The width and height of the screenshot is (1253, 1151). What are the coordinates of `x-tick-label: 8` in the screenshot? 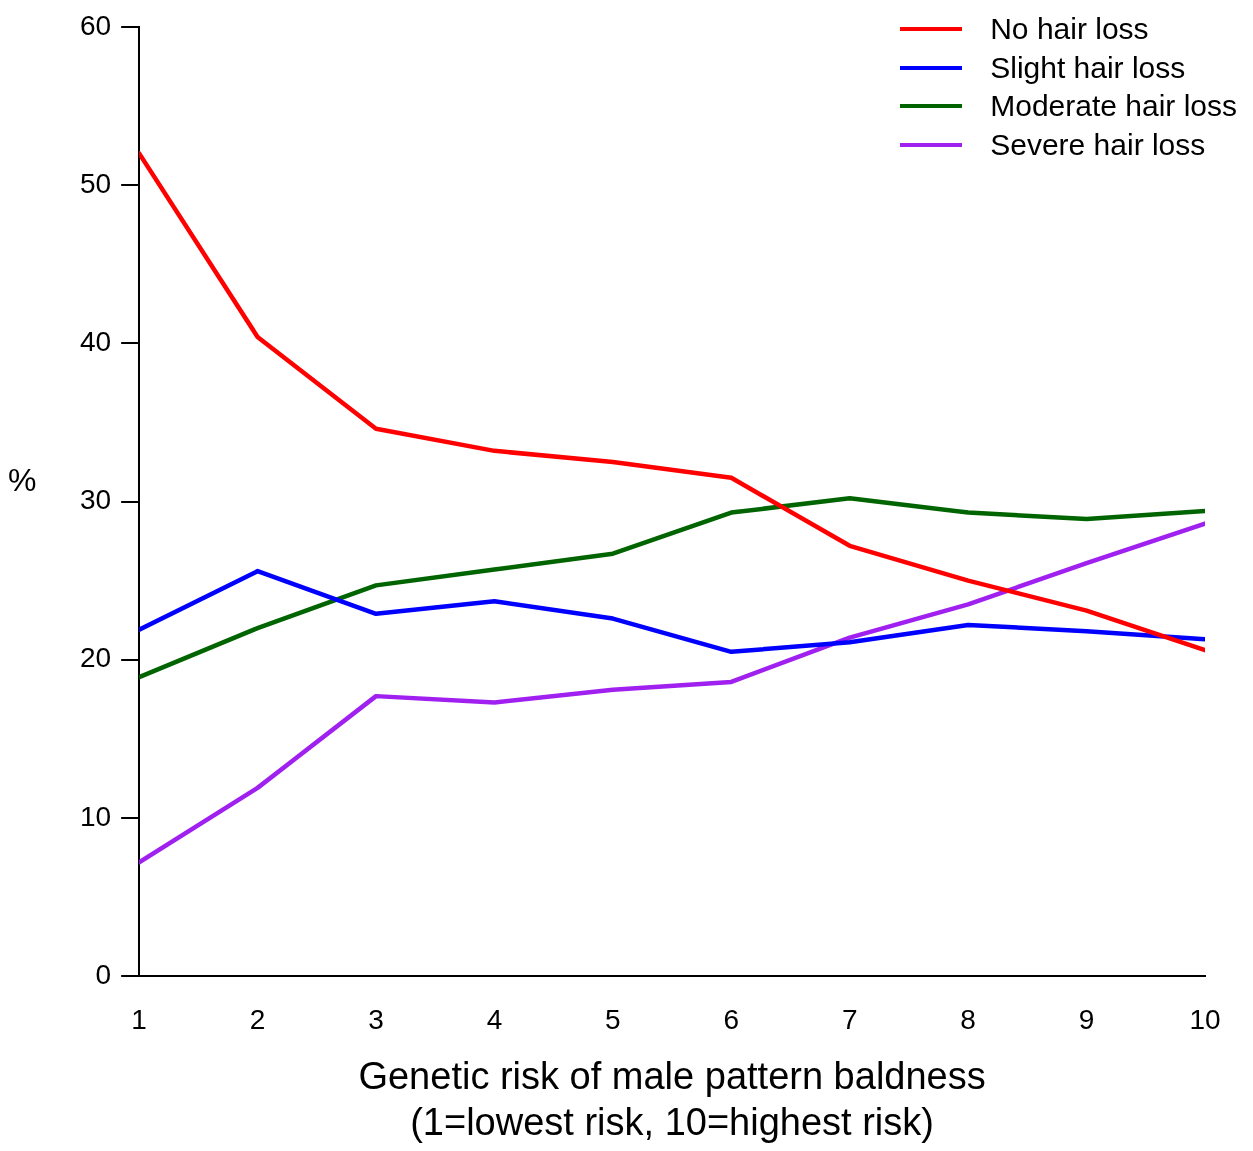 It's located at (968, 1019).